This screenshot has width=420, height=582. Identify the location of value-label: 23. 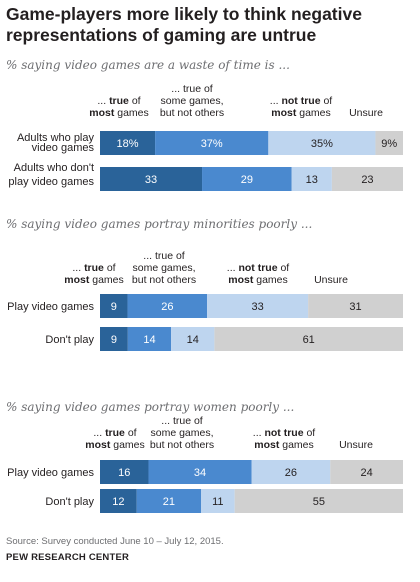
(367, 180).